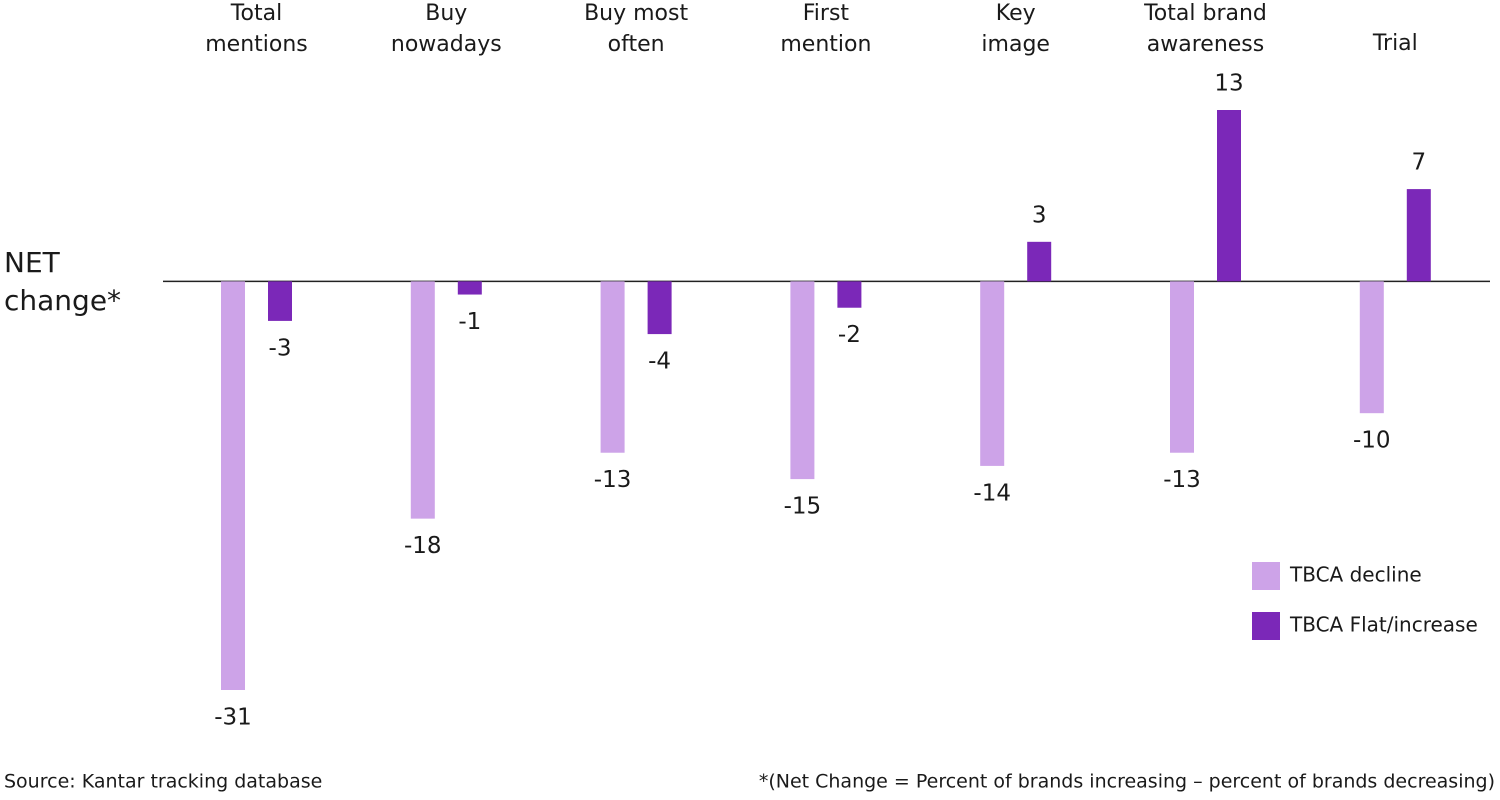 This screenshot has width=1500, height=800. Describe the element at coordinates (1418, 163) in the screenshot. I see `value-label: 7` at that location.